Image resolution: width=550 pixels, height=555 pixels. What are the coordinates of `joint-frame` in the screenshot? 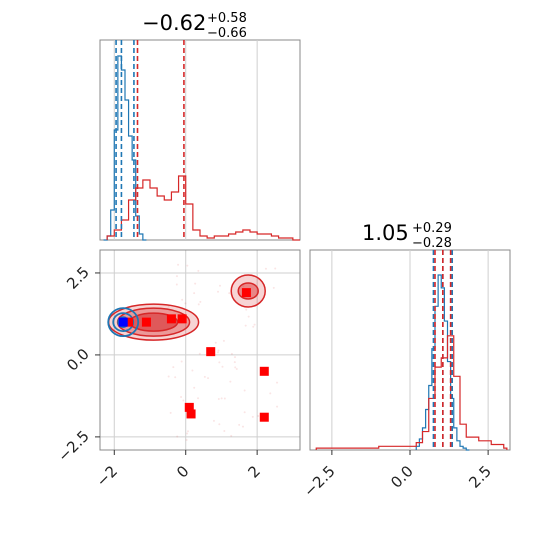 It's located at (200, 350).